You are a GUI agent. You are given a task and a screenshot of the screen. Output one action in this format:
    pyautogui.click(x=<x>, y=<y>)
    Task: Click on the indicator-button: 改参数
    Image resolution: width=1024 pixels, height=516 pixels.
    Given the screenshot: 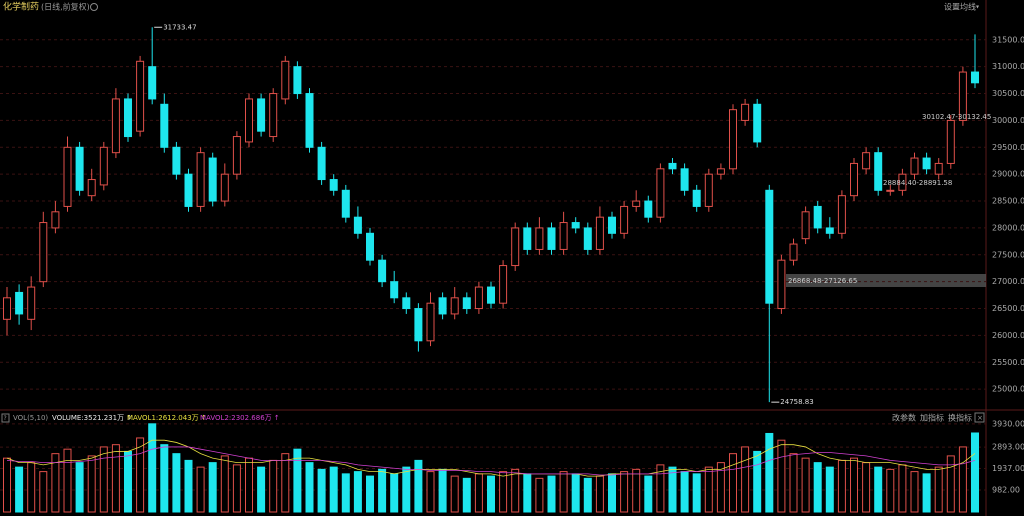 What is the action you would take?
    pyautogui.click(x=904, y=418)
    